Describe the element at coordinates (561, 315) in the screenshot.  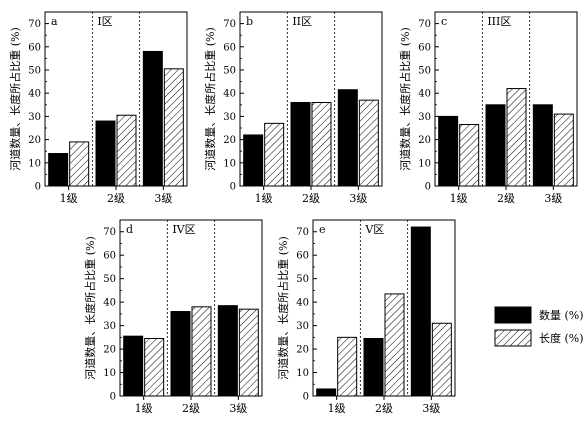
I see `legend-label-count: 数量 (%)` at that location.